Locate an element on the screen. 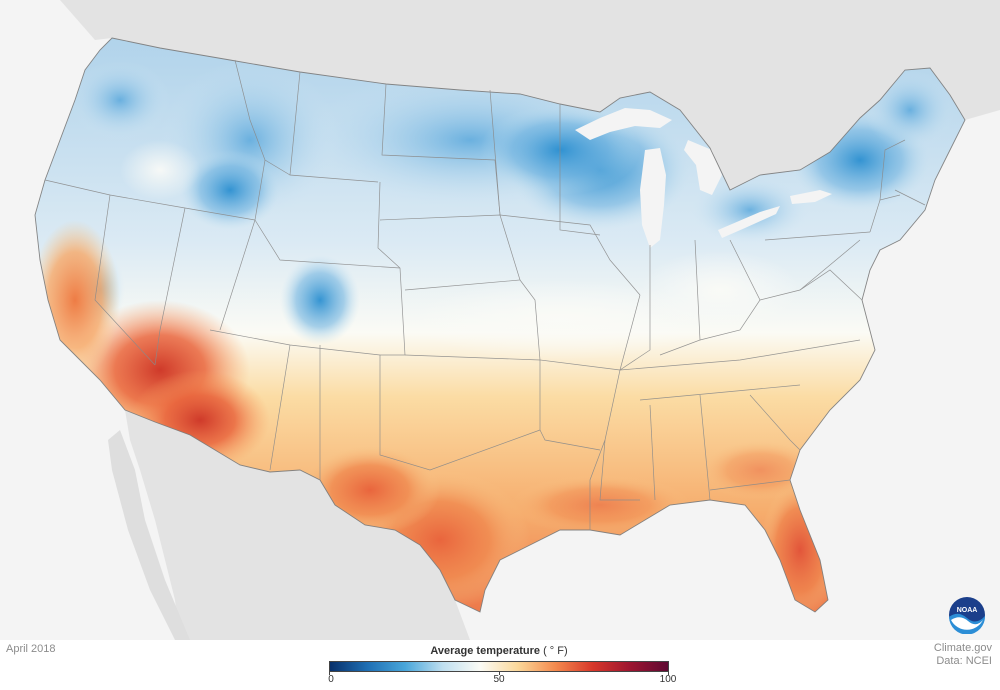  legend-tick-mid: 50 is located at coordinates (499, 679).